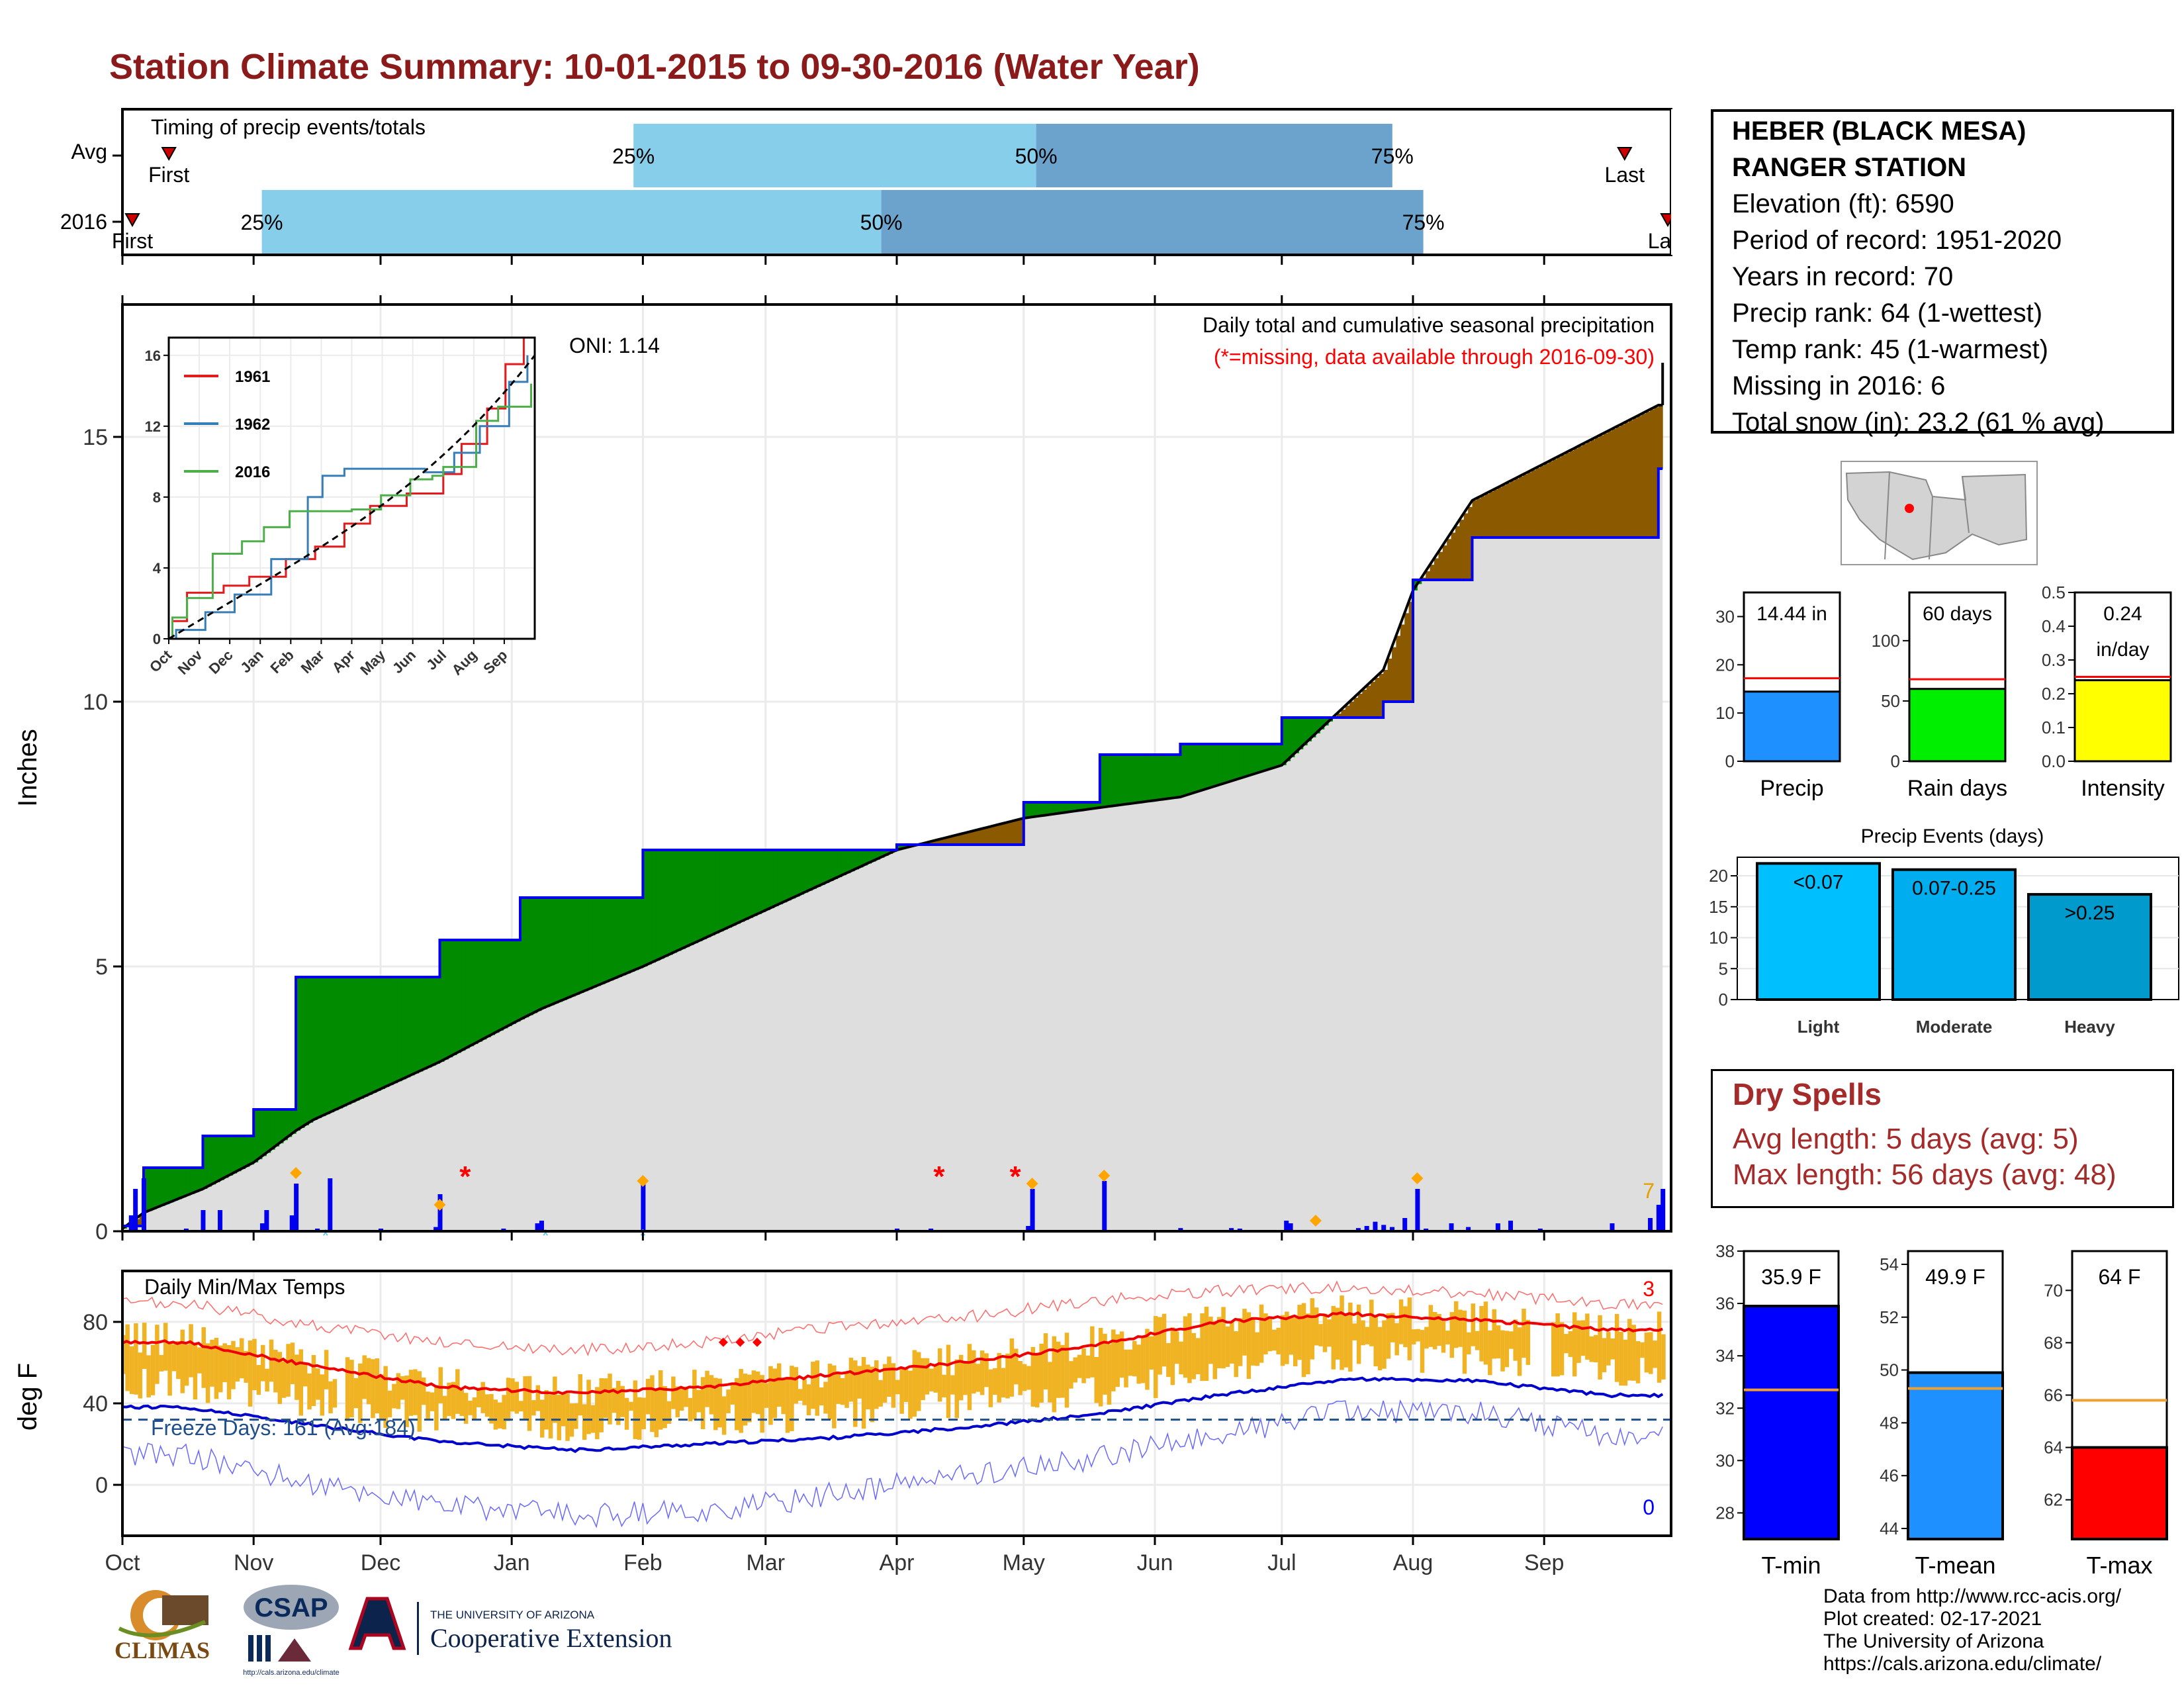 This screenshot has width=2184, height=1688. Describe the element at coordinates (168, 175) in the screenshot. I see `first-label: First` at that location.